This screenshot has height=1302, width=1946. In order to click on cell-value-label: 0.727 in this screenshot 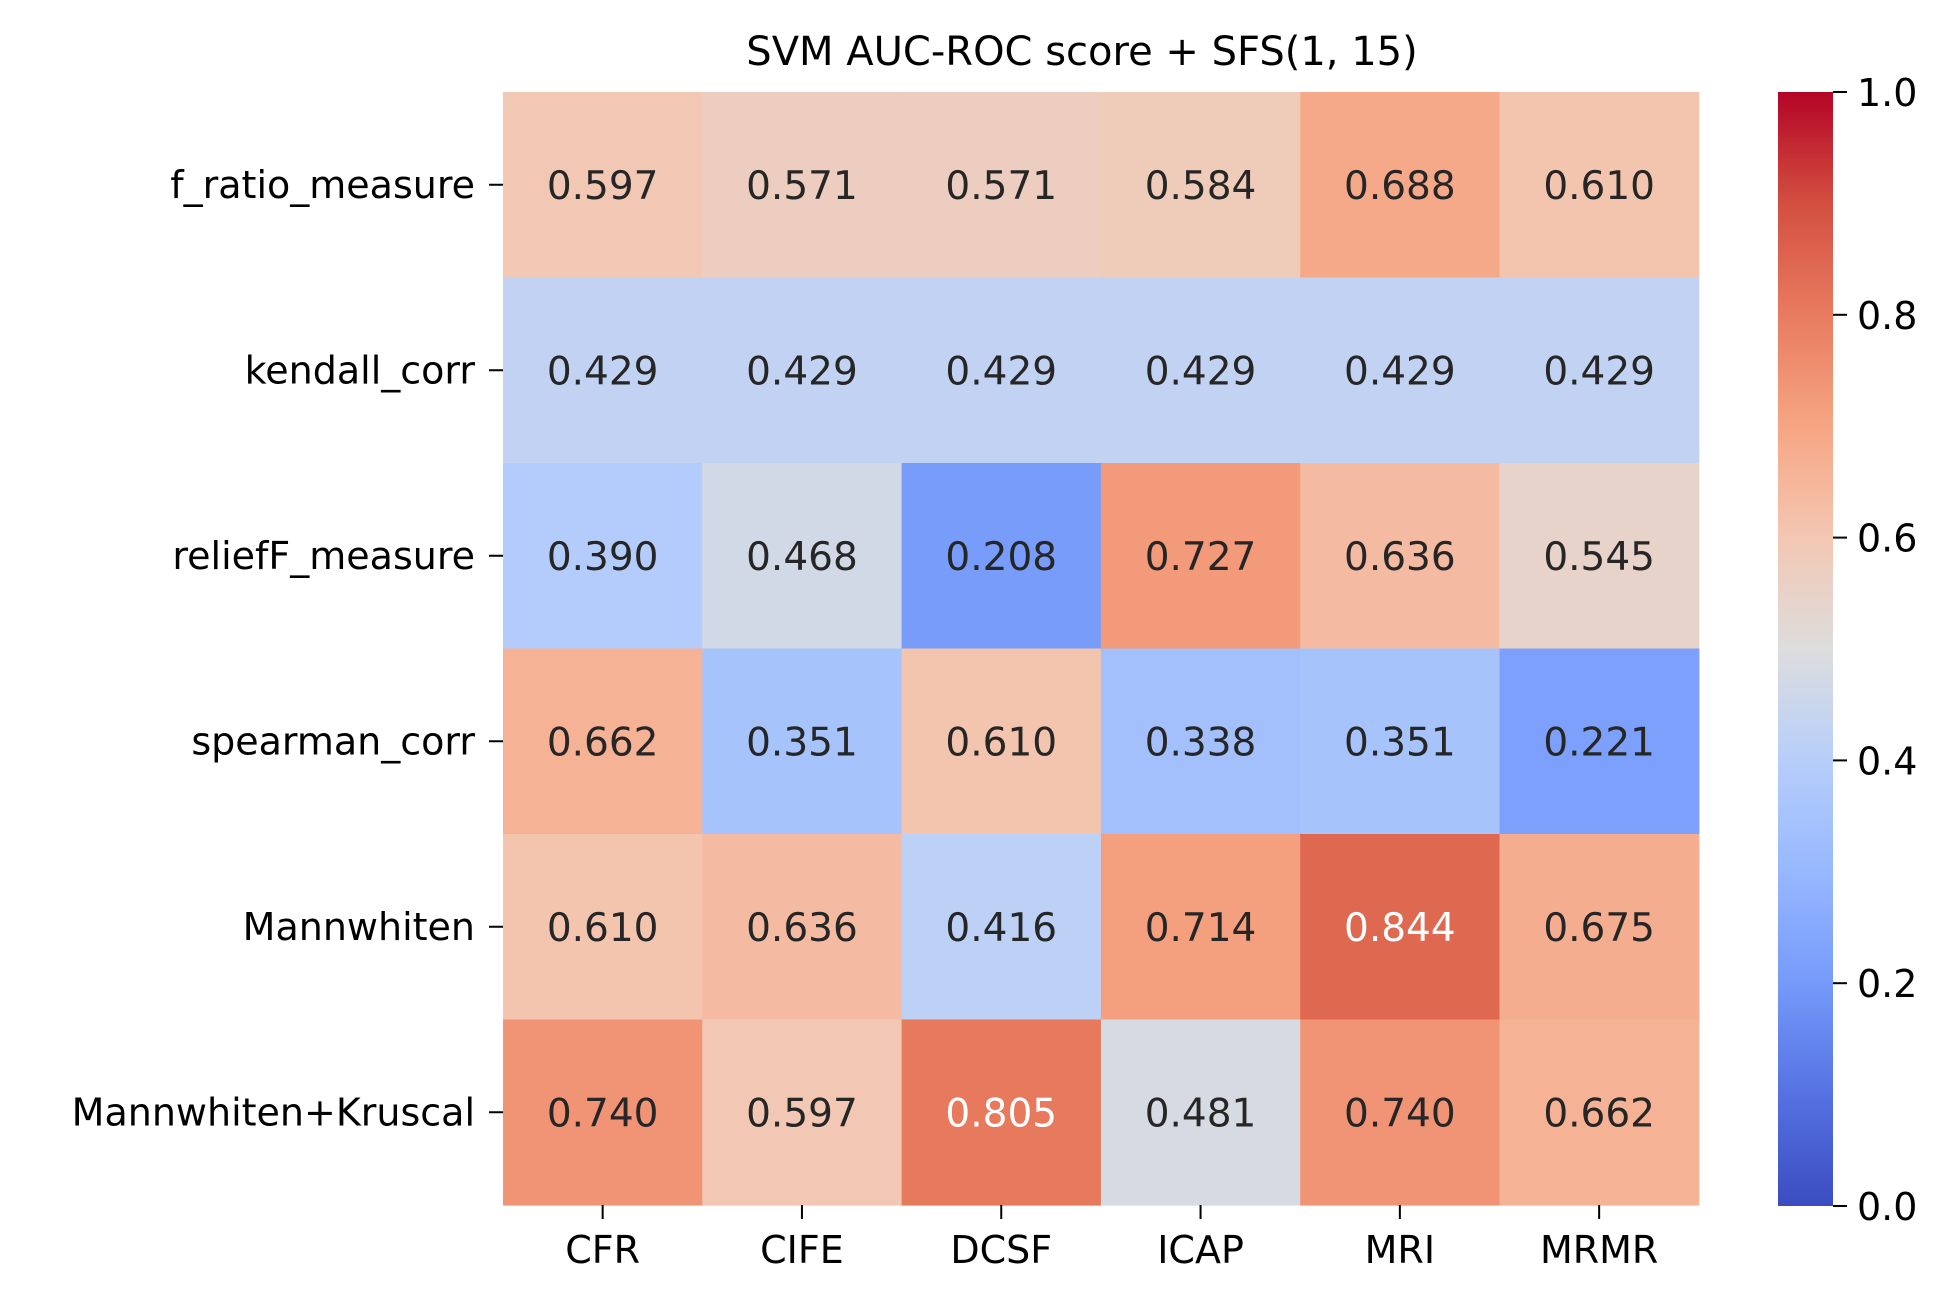, I will do `click(1201, 557)`.